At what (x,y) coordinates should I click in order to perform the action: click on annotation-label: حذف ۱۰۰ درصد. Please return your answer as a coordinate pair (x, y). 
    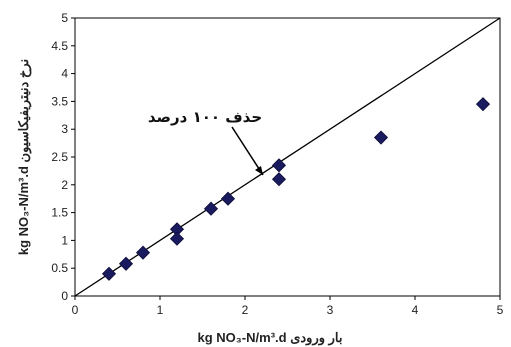
    Looking at the image, I should click on (205, 117).